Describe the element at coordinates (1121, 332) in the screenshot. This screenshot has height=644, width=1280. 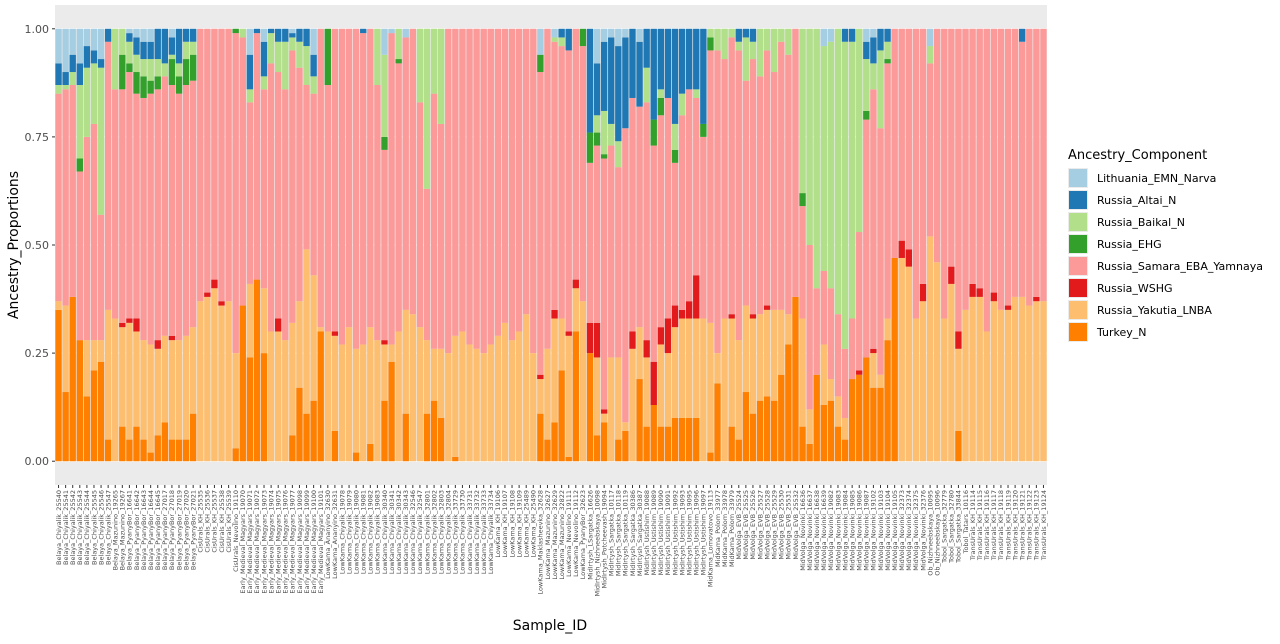
I see `legend-label: Turkey_N` at that location.